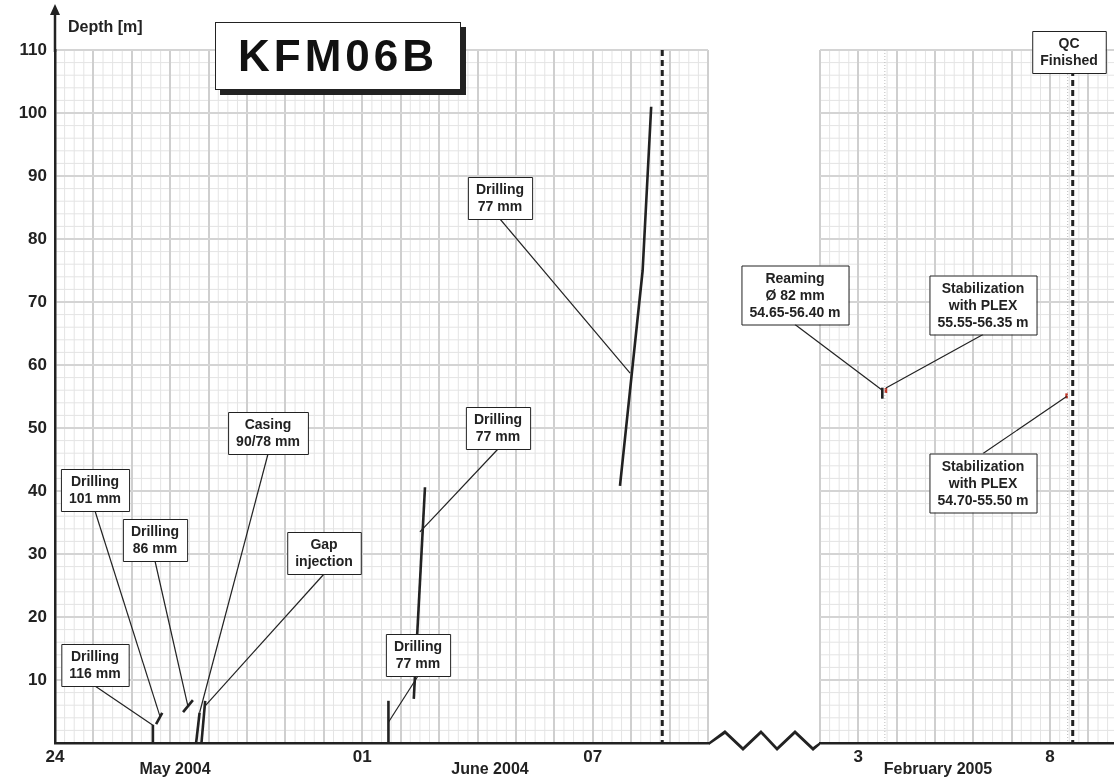 The image size is (1114, 782). What do you see at coordinates (938, 769) in the screenshot?
I see `text: February 2005` at bounding box center [938, 769].